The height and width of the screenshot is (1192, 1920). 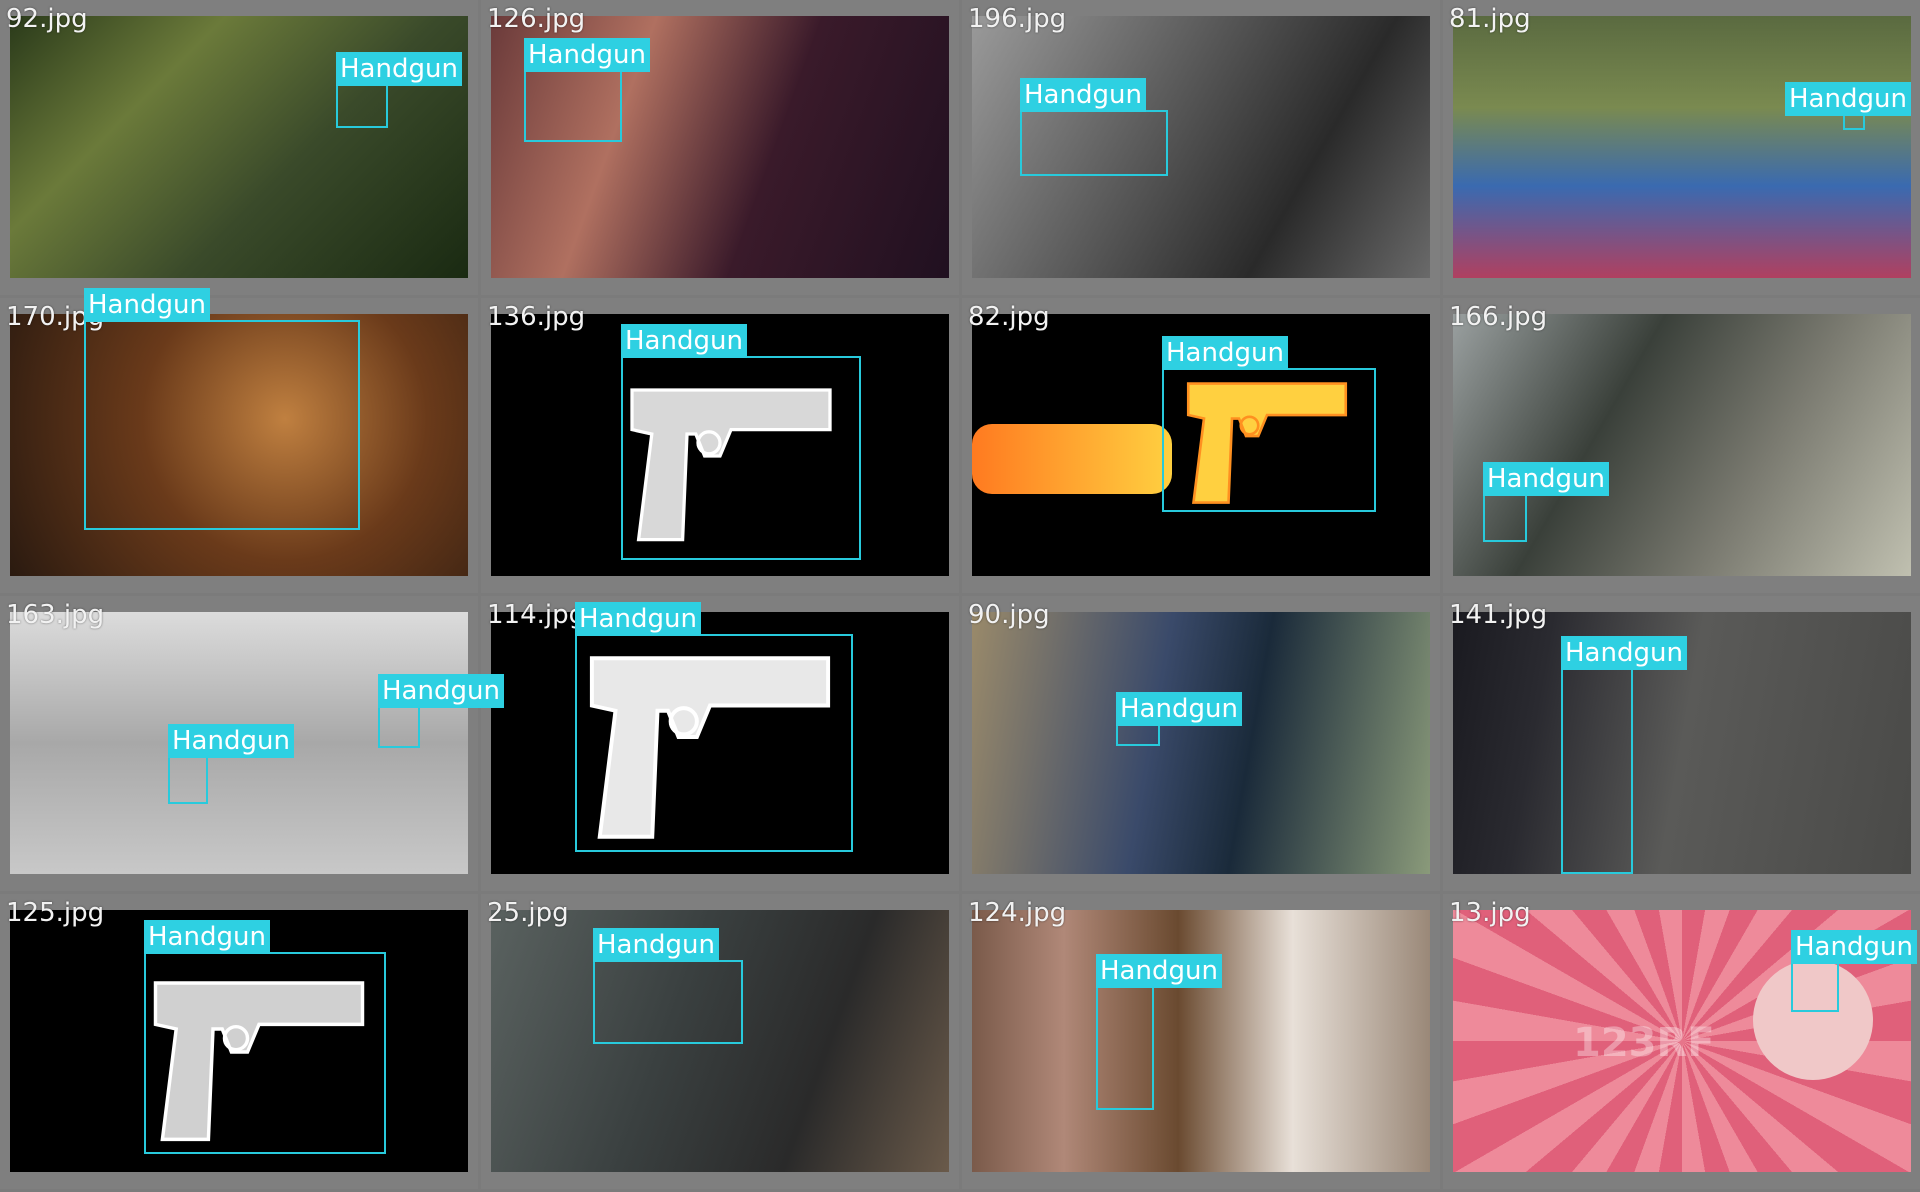 I want to click on filename-label: 196.jpg, so click(x=1017, y=19).